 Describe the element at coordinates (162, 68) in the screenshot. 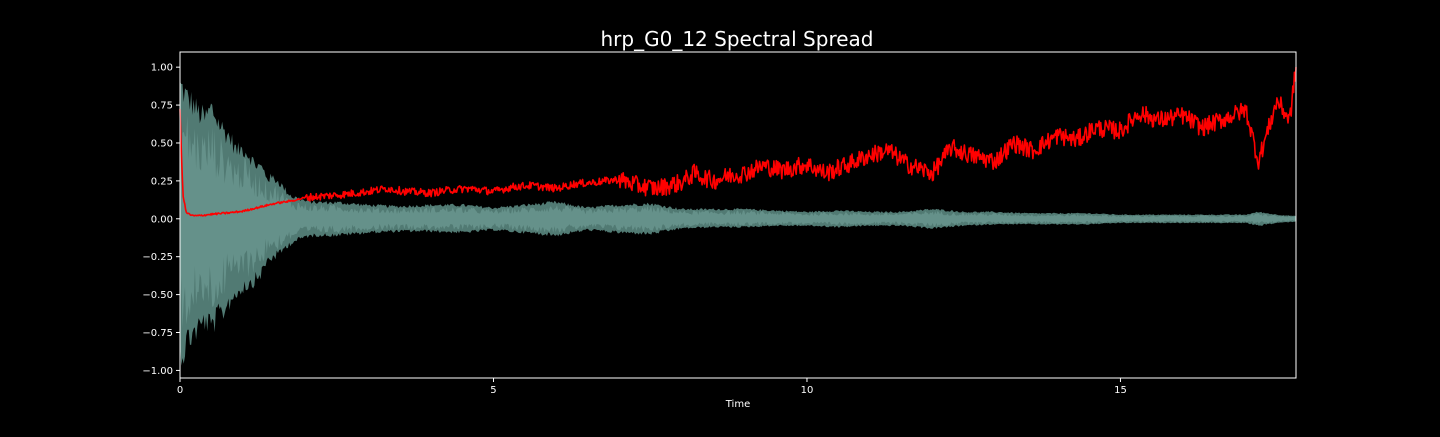

I see `y-tick-label: 1.00` at that location.